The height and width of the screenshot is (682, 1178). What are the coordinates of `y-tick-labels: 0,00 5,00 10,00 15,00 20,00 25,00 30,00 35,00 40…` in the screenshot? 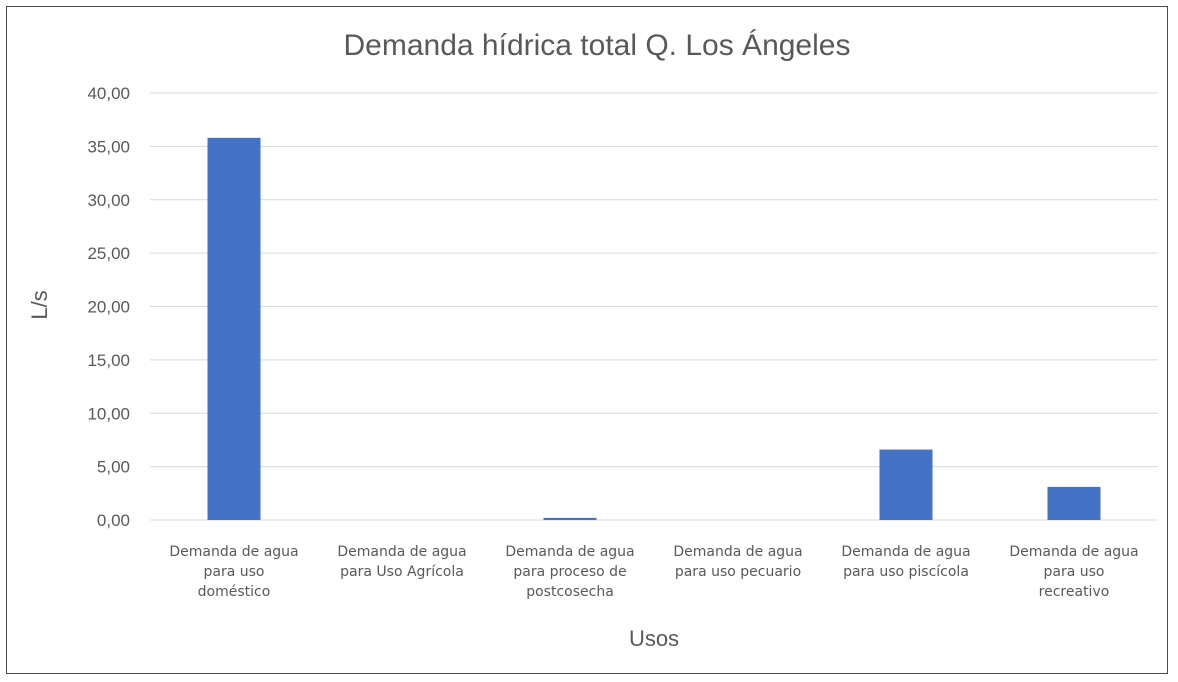 It's located at (108, 307).